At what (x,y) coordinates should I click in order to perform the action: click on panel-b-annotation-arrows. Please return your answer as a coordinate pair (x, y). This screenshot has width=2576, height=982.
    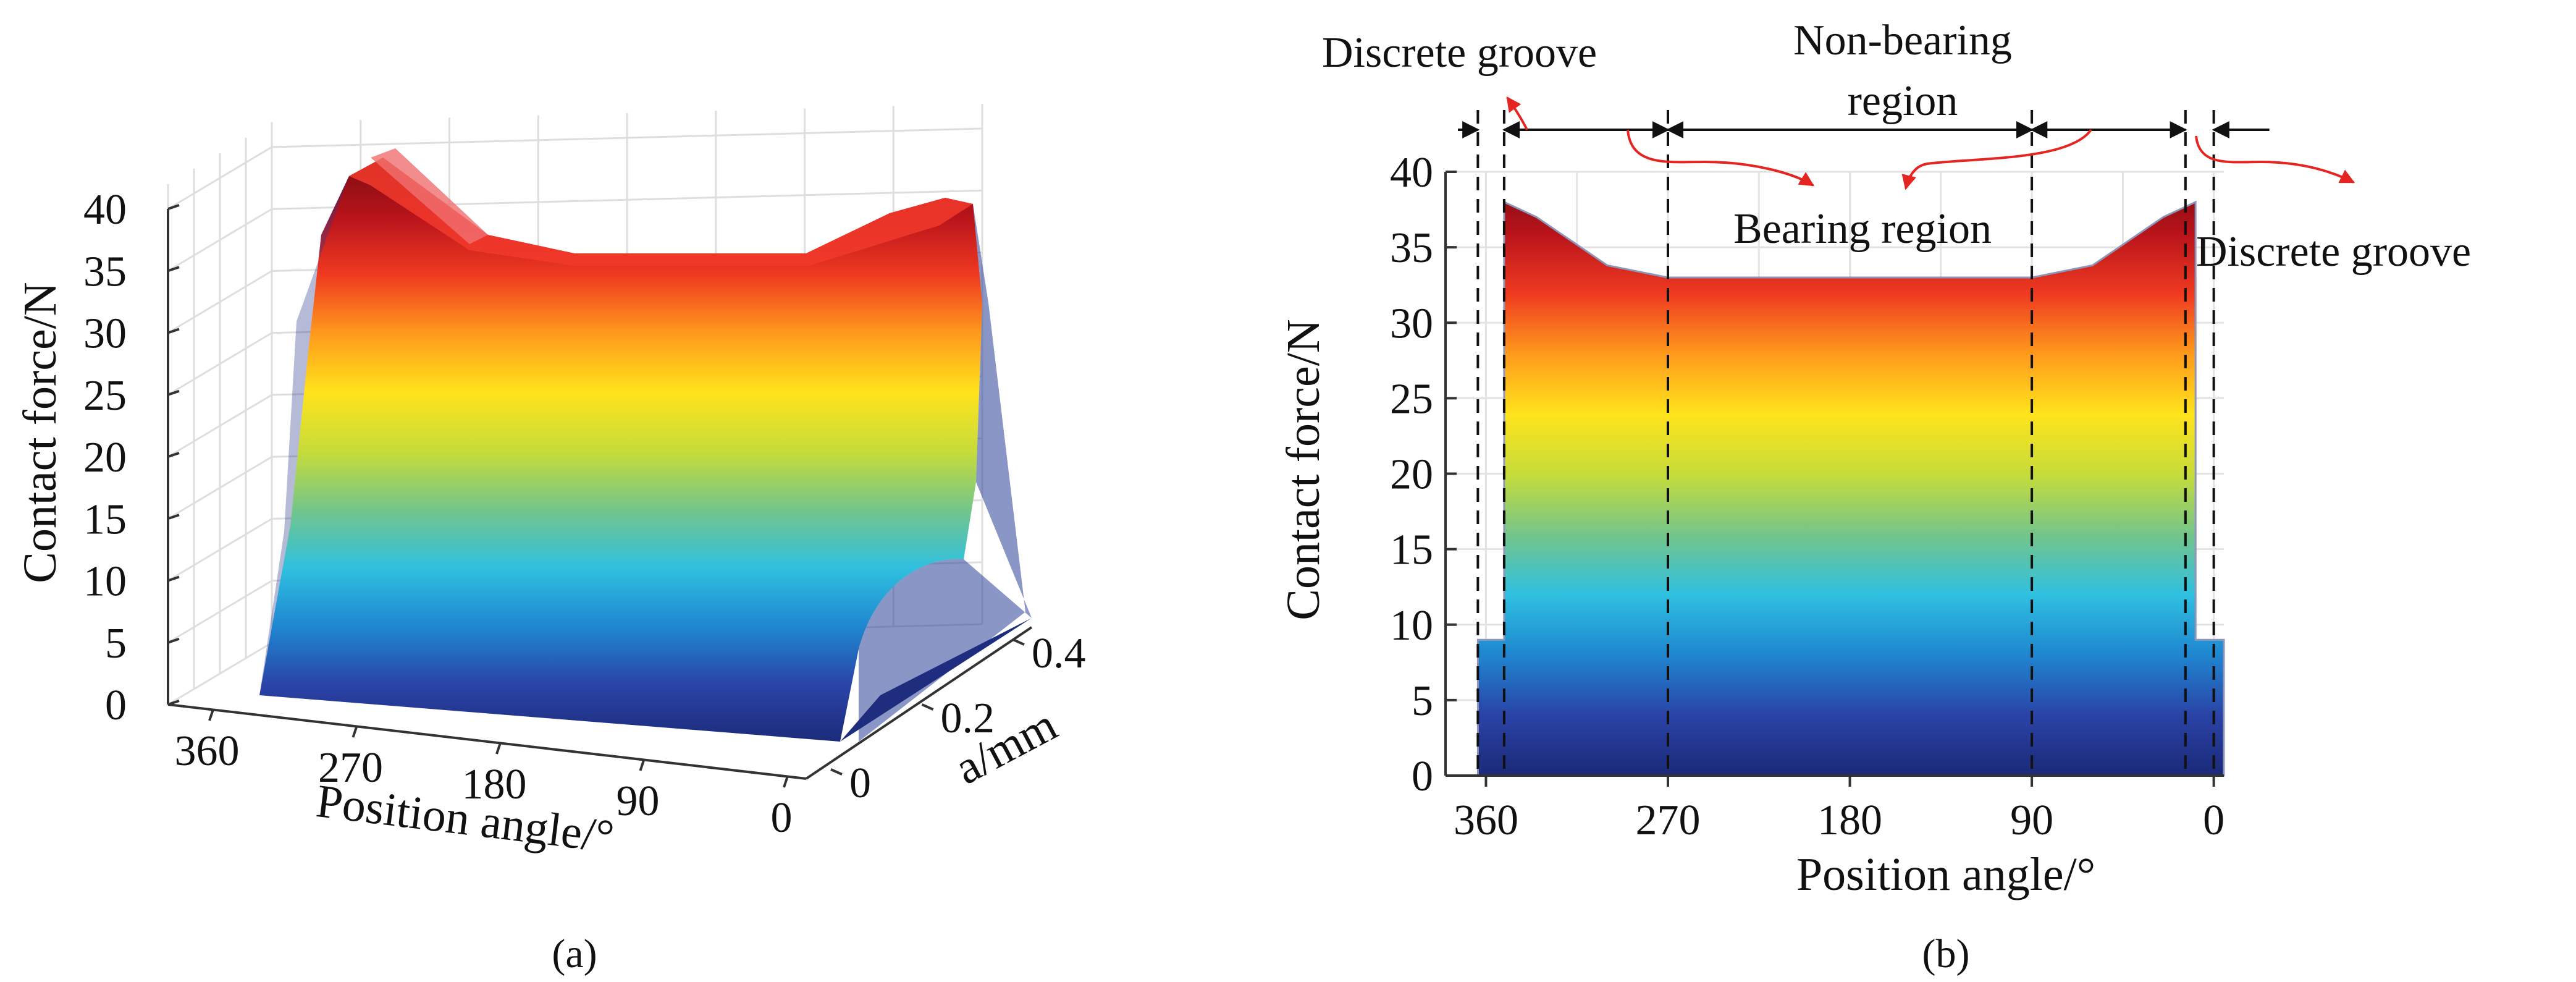
    Looking at the image, I should click on (1930, 143).